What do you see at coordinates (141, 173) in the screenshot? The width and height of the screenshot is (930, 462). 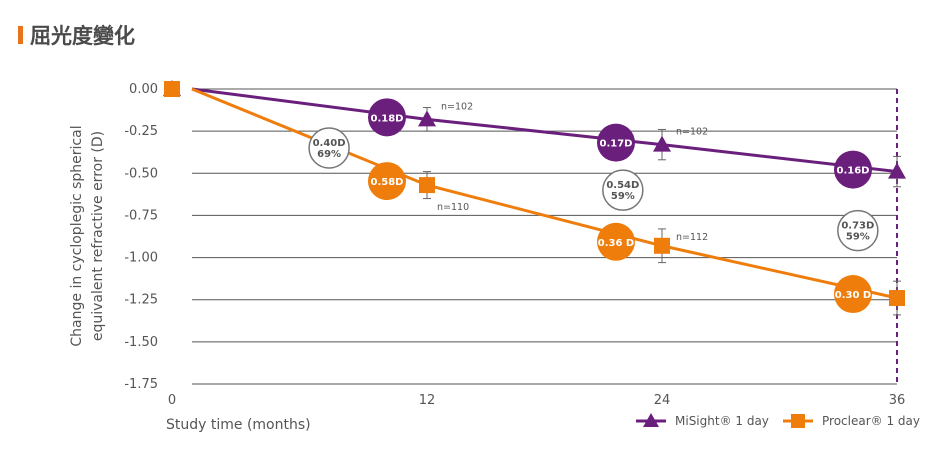 I see `y-tick-label: -0.50` at bounding box center [141, 173].